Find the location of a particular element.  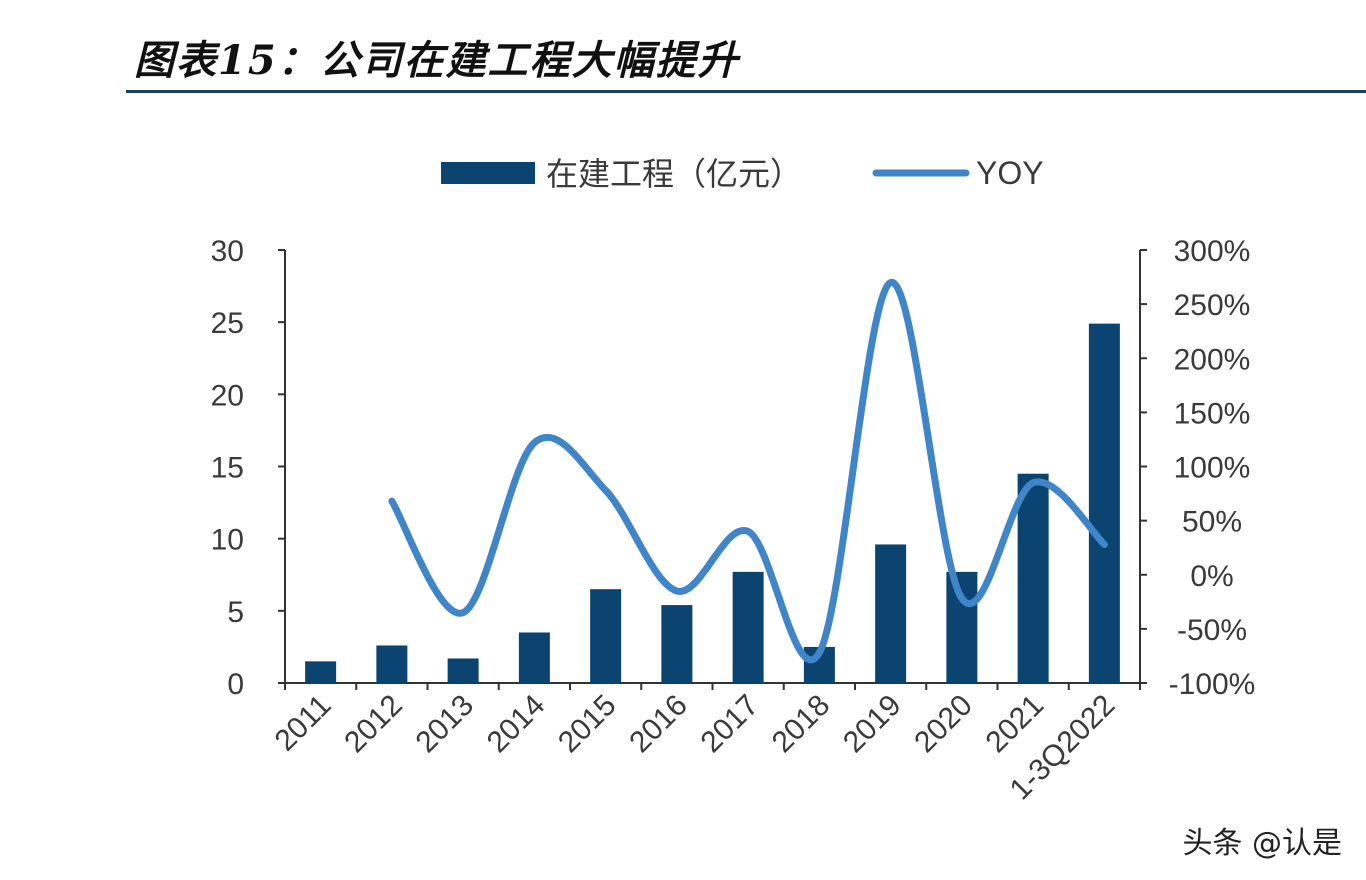

x-tick-label: 2013 is located at coordinates (445, 724).